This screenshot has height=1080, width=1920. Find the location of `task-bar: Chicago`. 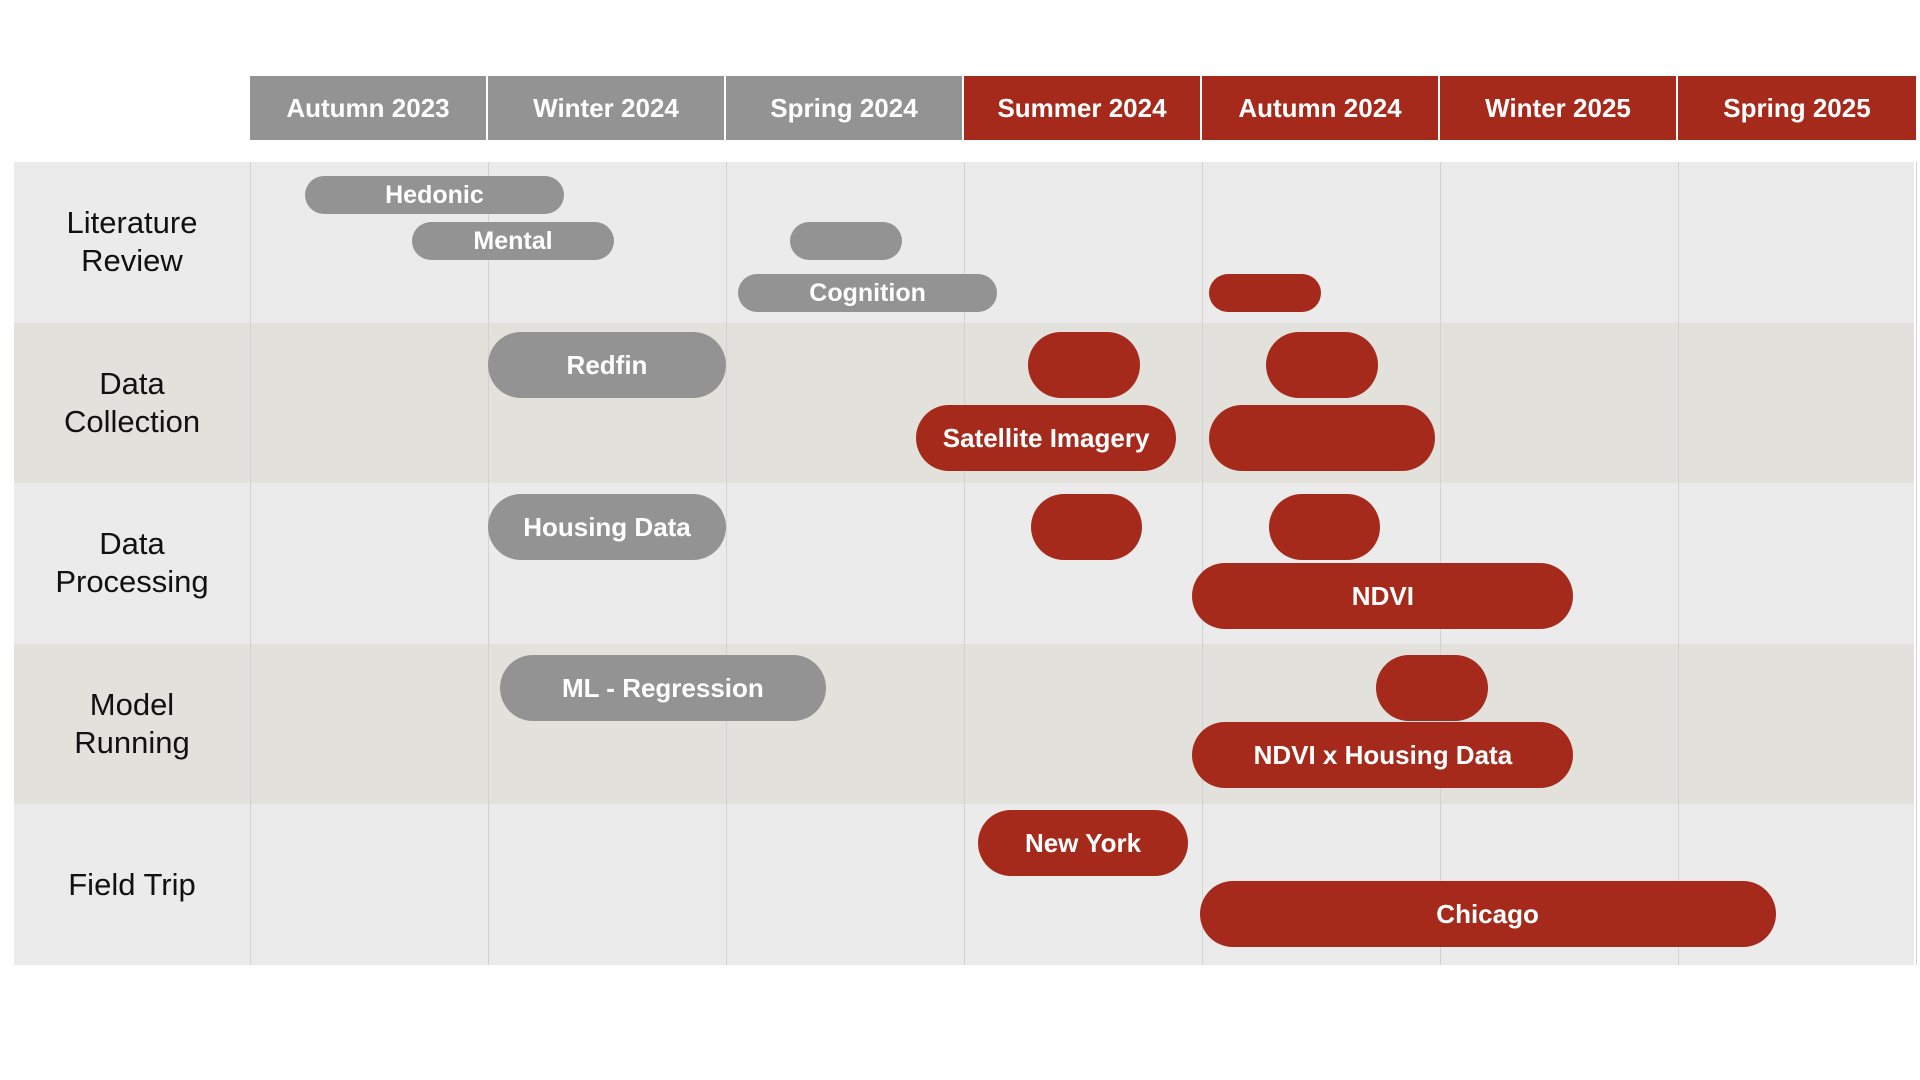

task-bar: Chicago is located at coordinates (1487, 914).